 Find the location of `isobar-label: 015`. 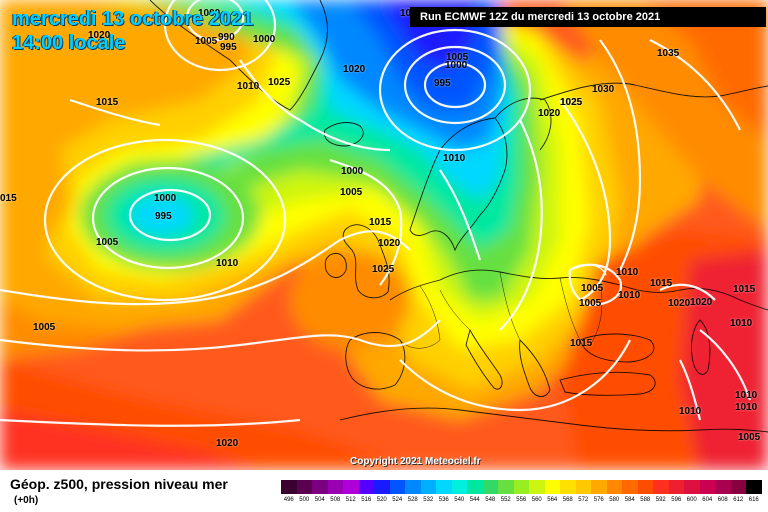

isobar-label: 015 is located at coordinates (8, 198).